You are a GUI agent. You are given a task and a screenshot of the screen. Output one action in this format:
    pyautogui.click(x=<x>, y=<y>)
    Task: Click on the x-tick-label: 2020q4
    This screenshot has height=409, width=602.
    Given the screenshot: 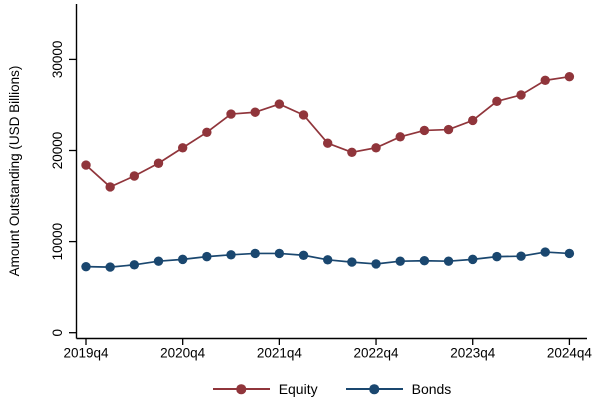 What is the action you would take?
    pyautogui.click(x=183, y=353)
    